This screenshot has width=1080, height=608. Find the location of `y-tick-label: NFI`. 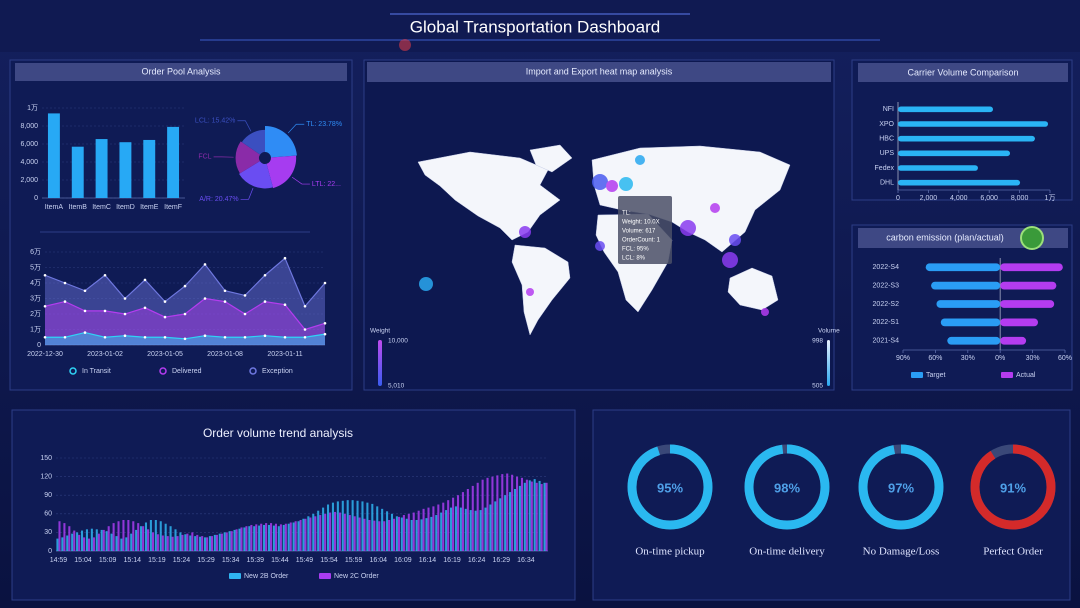

y-tick-label: NFI is located at coordinates (888, 109).